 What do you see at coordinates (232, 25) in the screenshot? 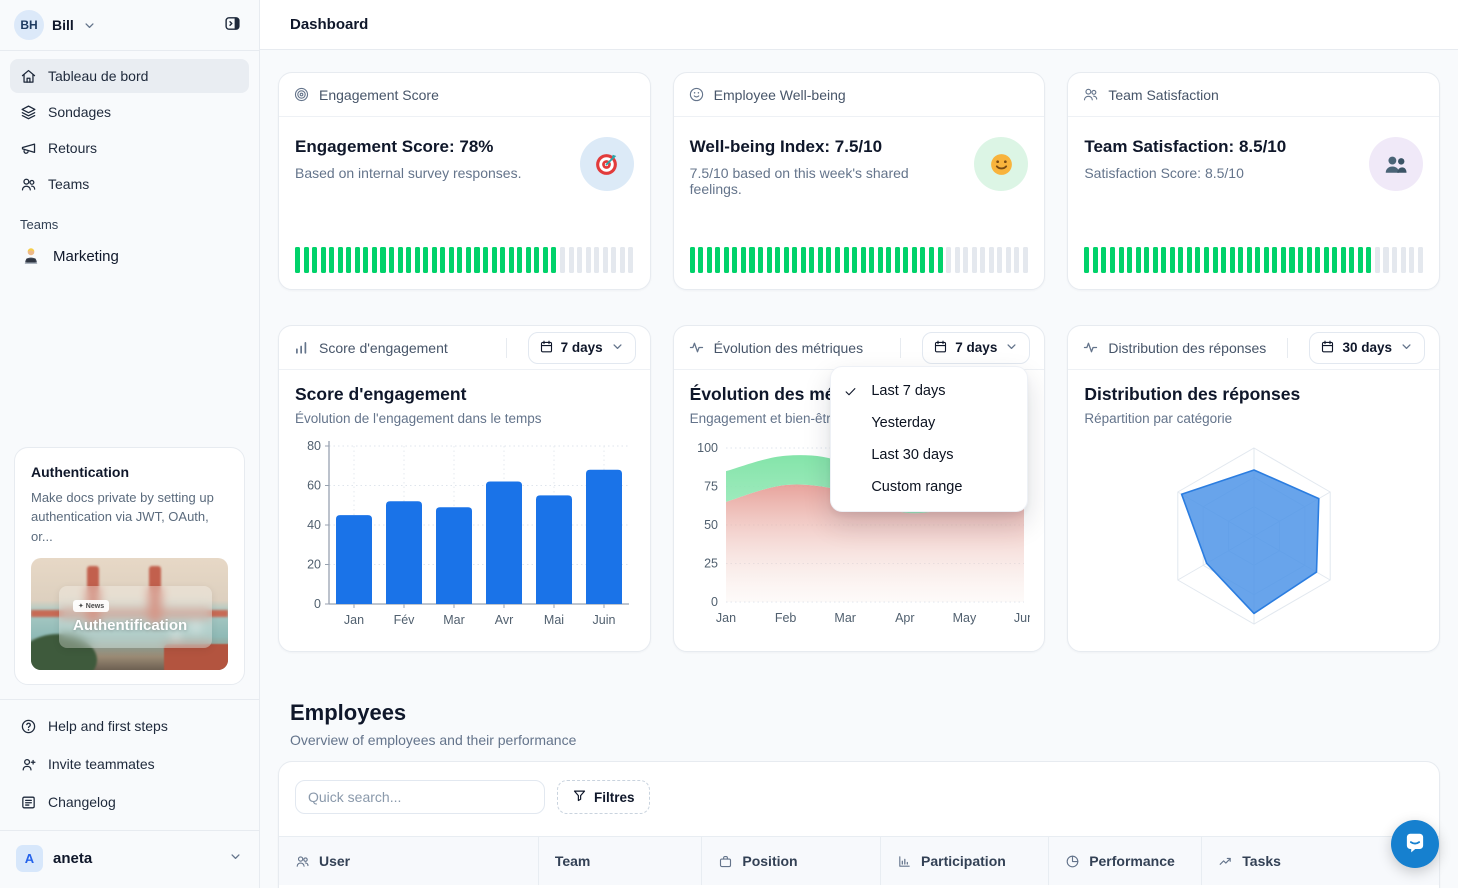
I see `sidebar-collapse-button` at bounding box center [232, 25].